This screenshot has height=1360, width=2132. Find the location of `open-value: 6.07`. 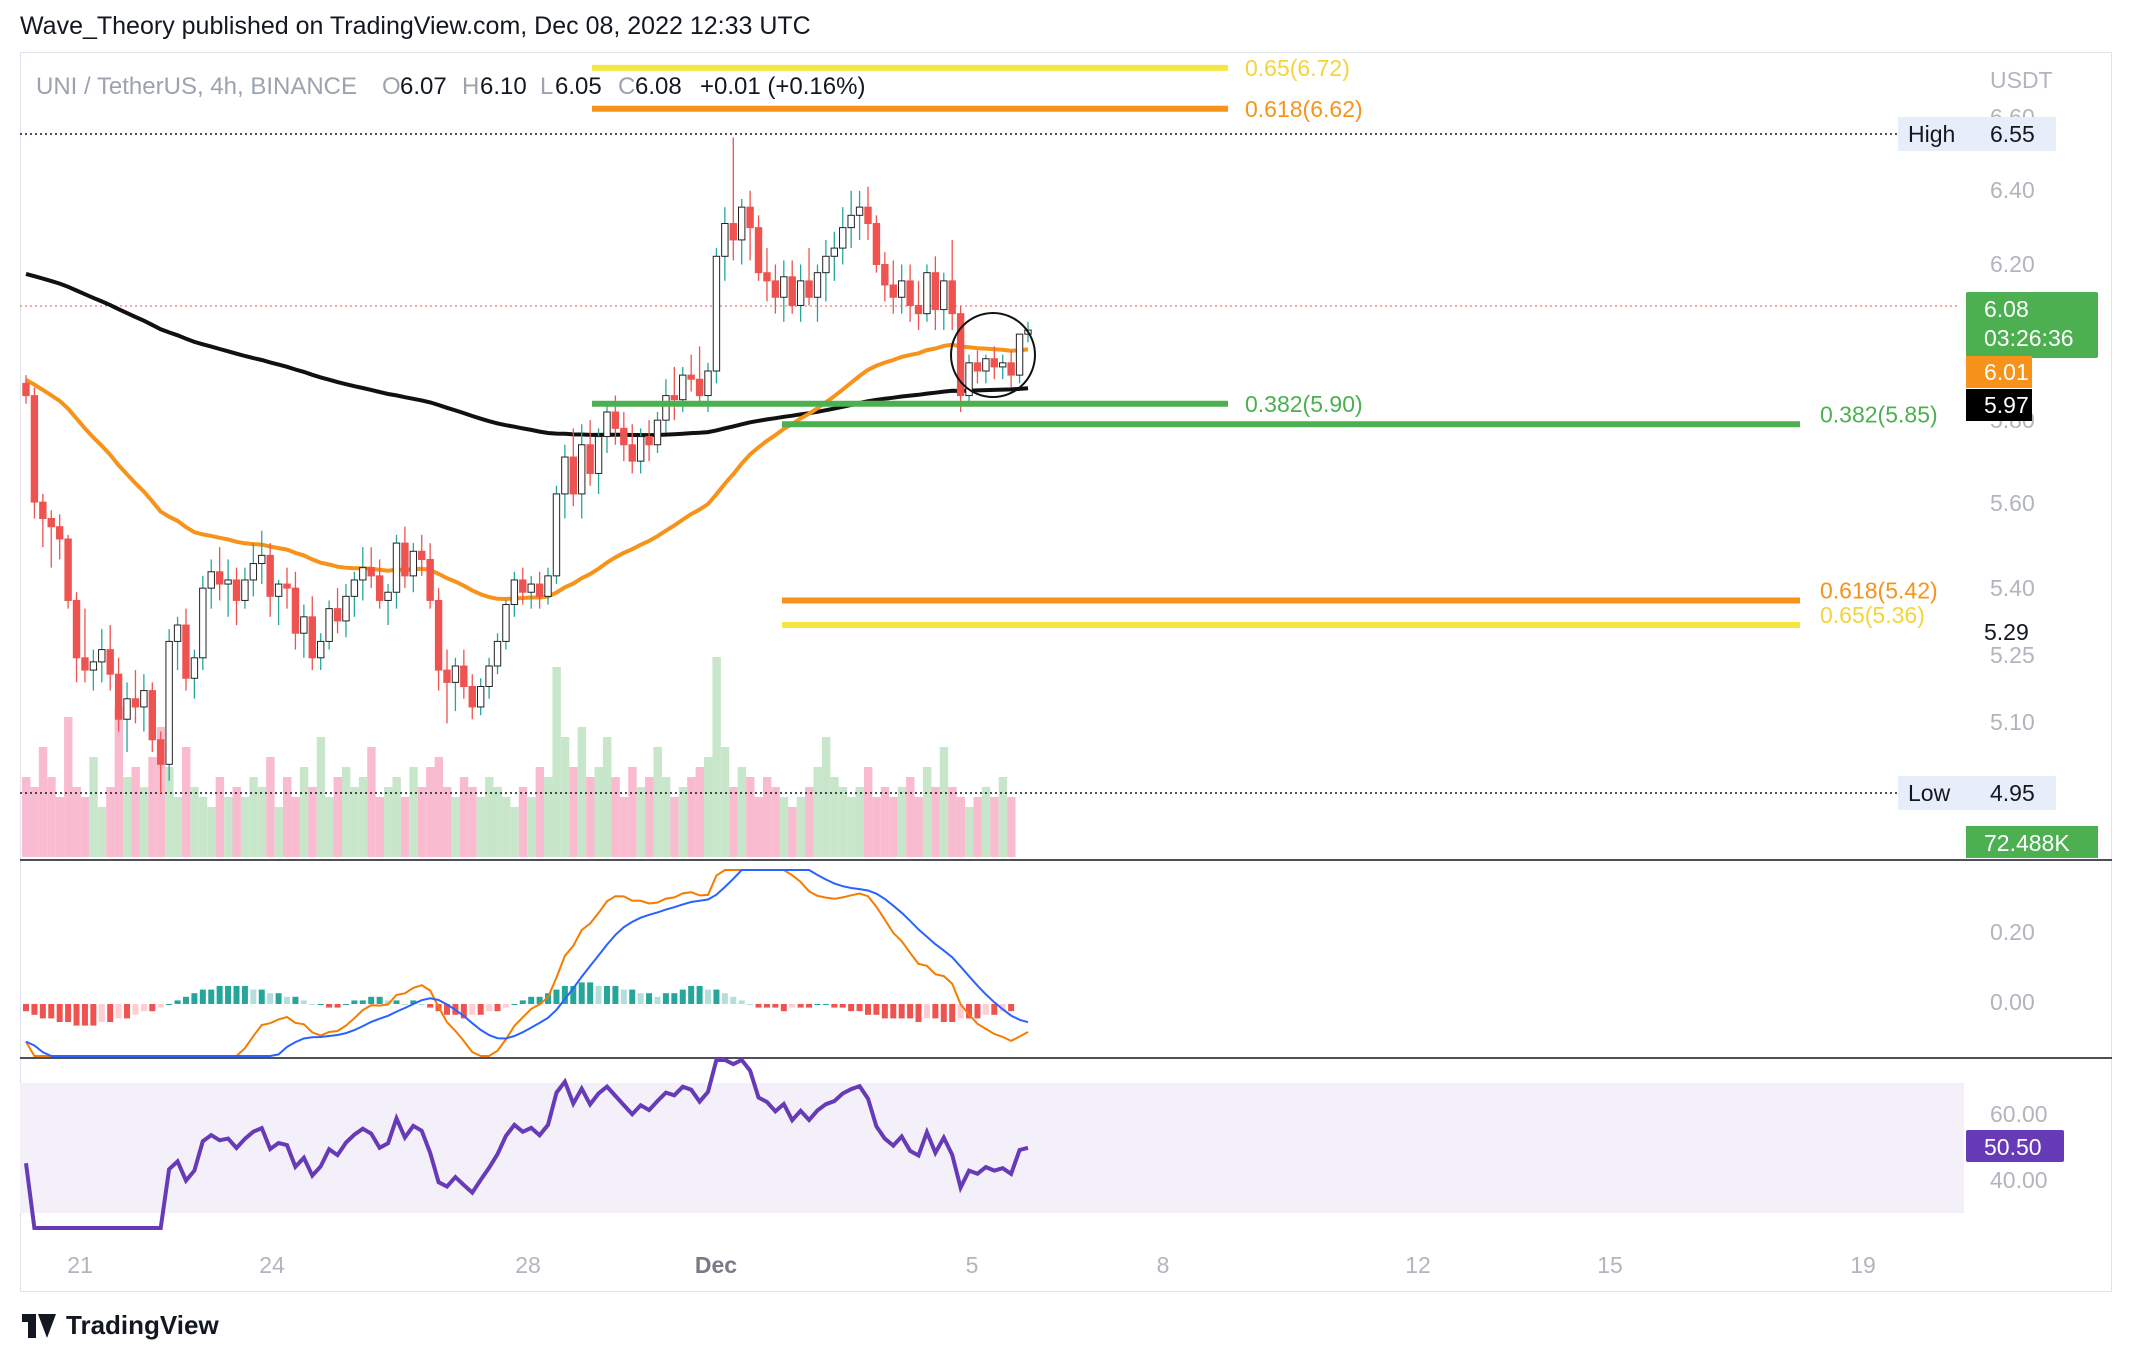

open-value: 6.07 is located at coordinates (423, 86).